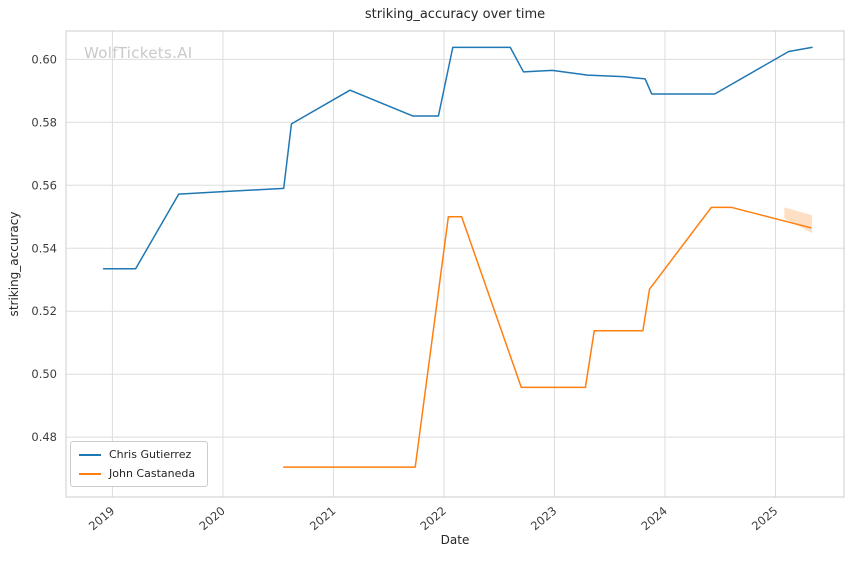  Describe the element at coordinates (543, 519) in the screenshot. I see `x-tick-label: 2023` at that location.